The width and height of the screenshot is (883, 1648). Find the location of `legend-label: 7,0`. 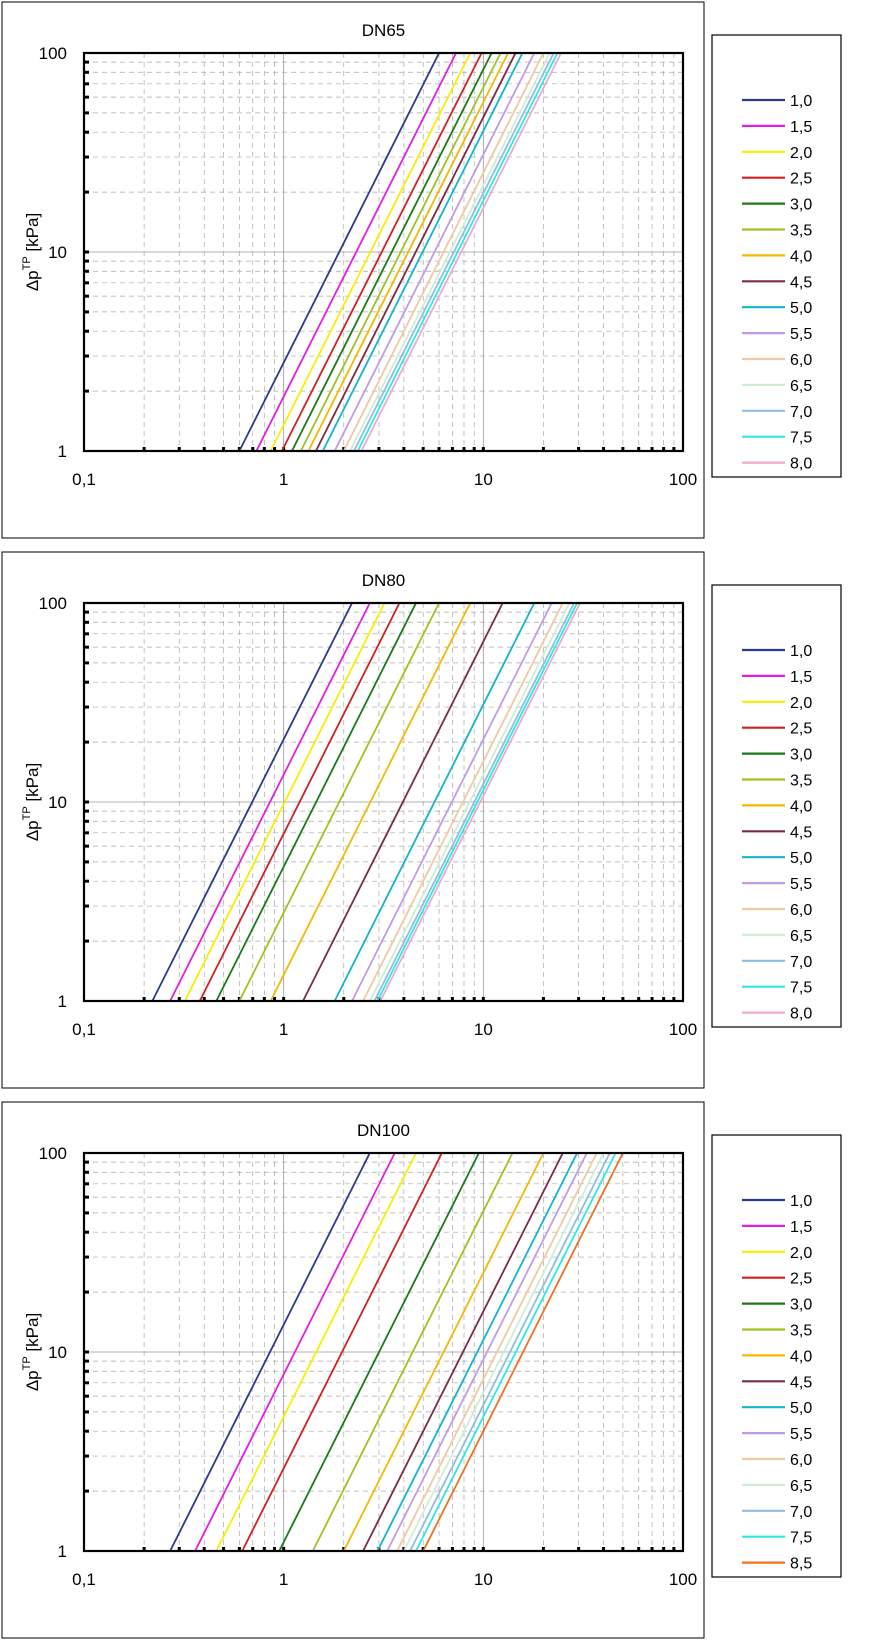

legend-label: 7,0 is located at coordinates (801, 1512).